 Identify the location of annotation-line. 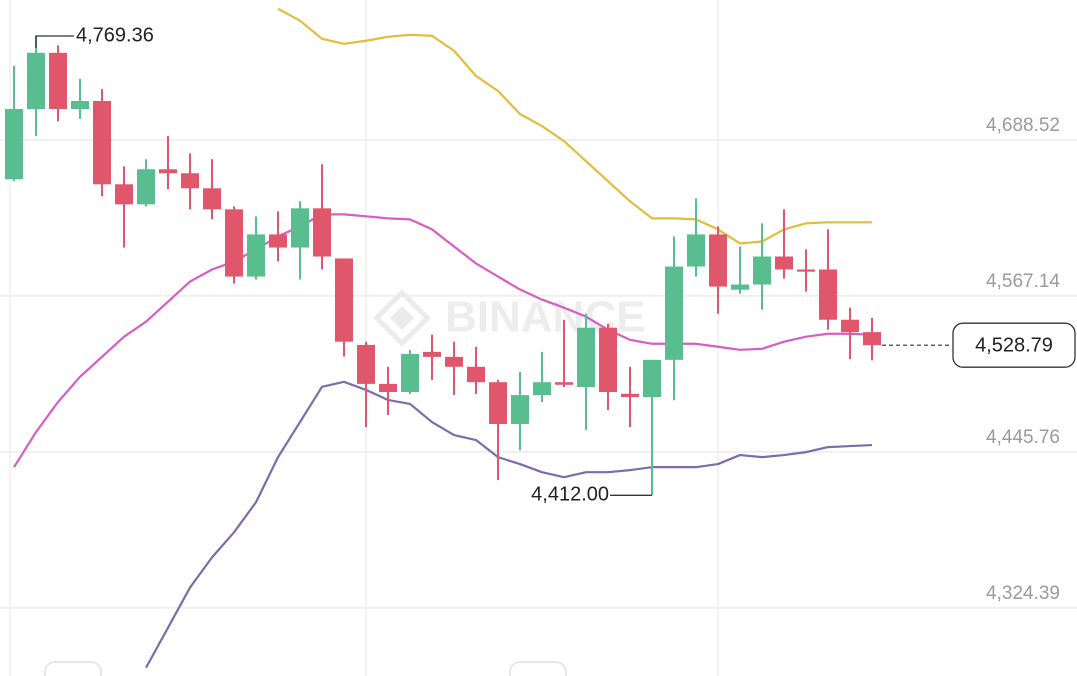
(54, 42).